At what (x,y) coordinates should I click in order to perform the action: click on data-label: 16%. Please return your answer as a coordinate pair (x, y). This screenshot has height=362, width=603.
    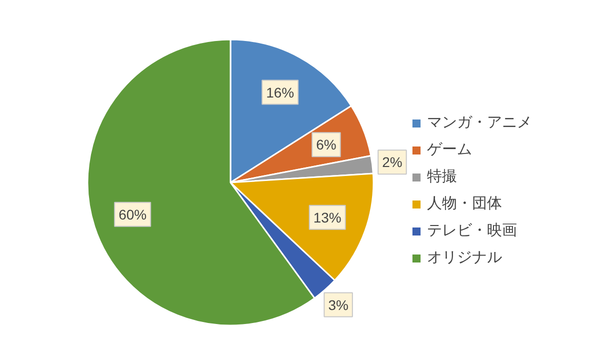
    Looking at the image, I should click on (280, 92).